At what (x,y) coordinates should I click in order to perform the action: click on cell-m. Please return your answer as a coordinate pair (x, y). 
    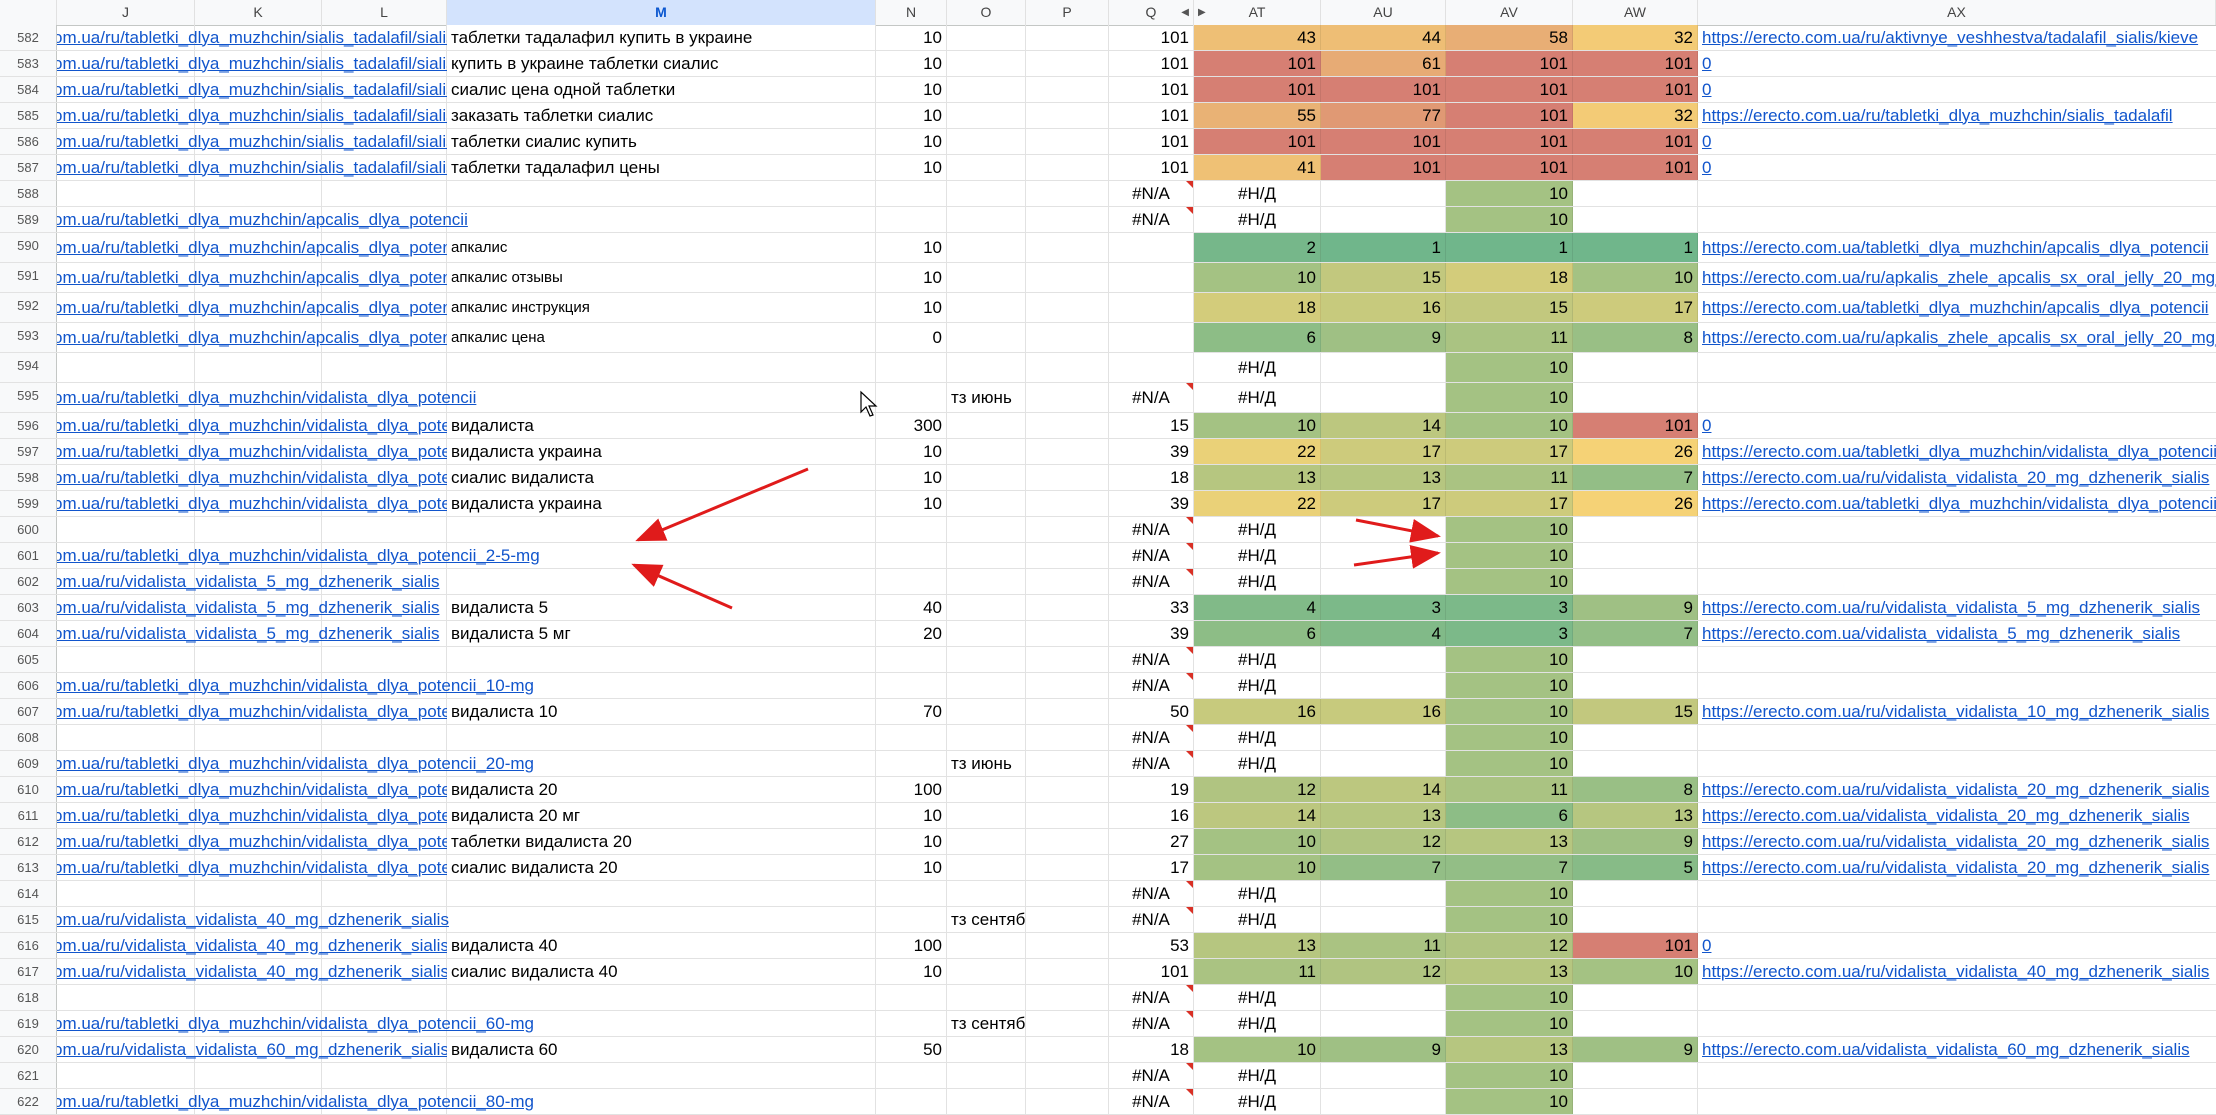
    Looking at the image, I should click on (661, 919).